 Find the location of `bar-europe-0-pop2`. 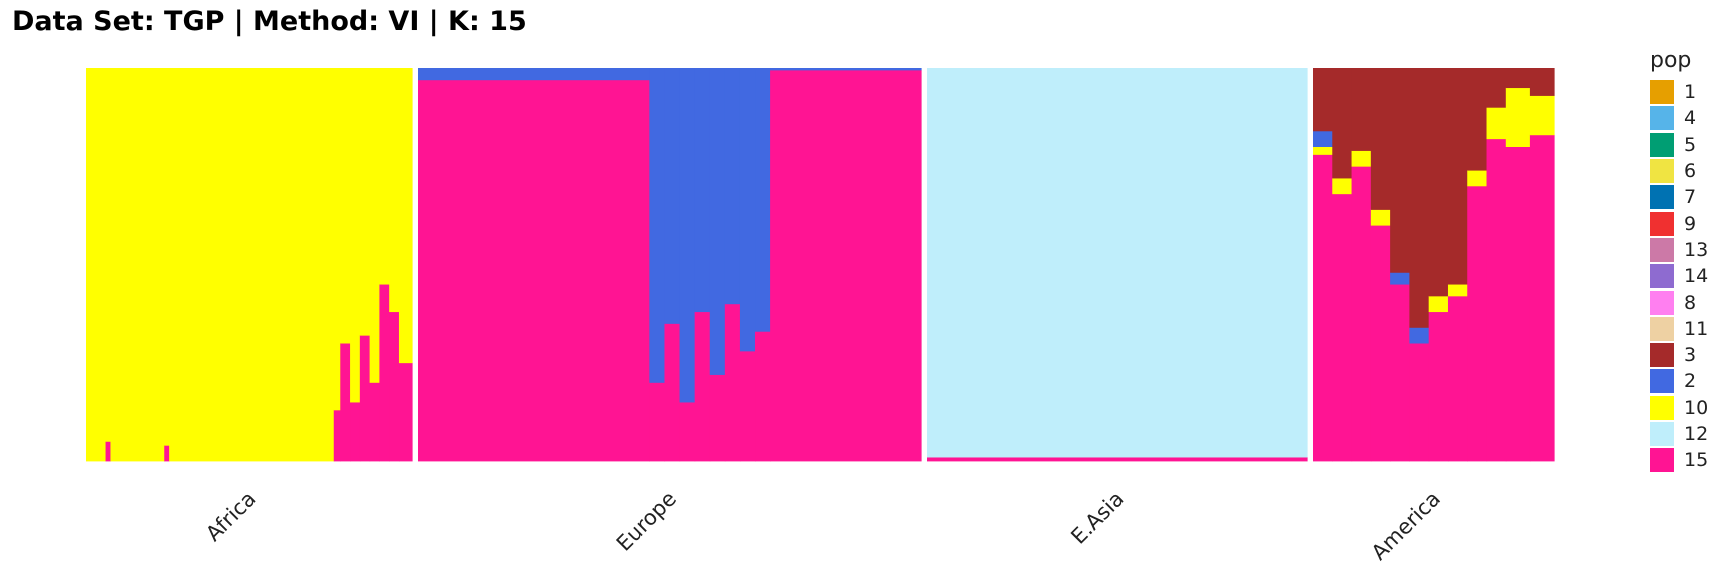

bar-europe-0-pop2 is located at coordinates (534, 74).